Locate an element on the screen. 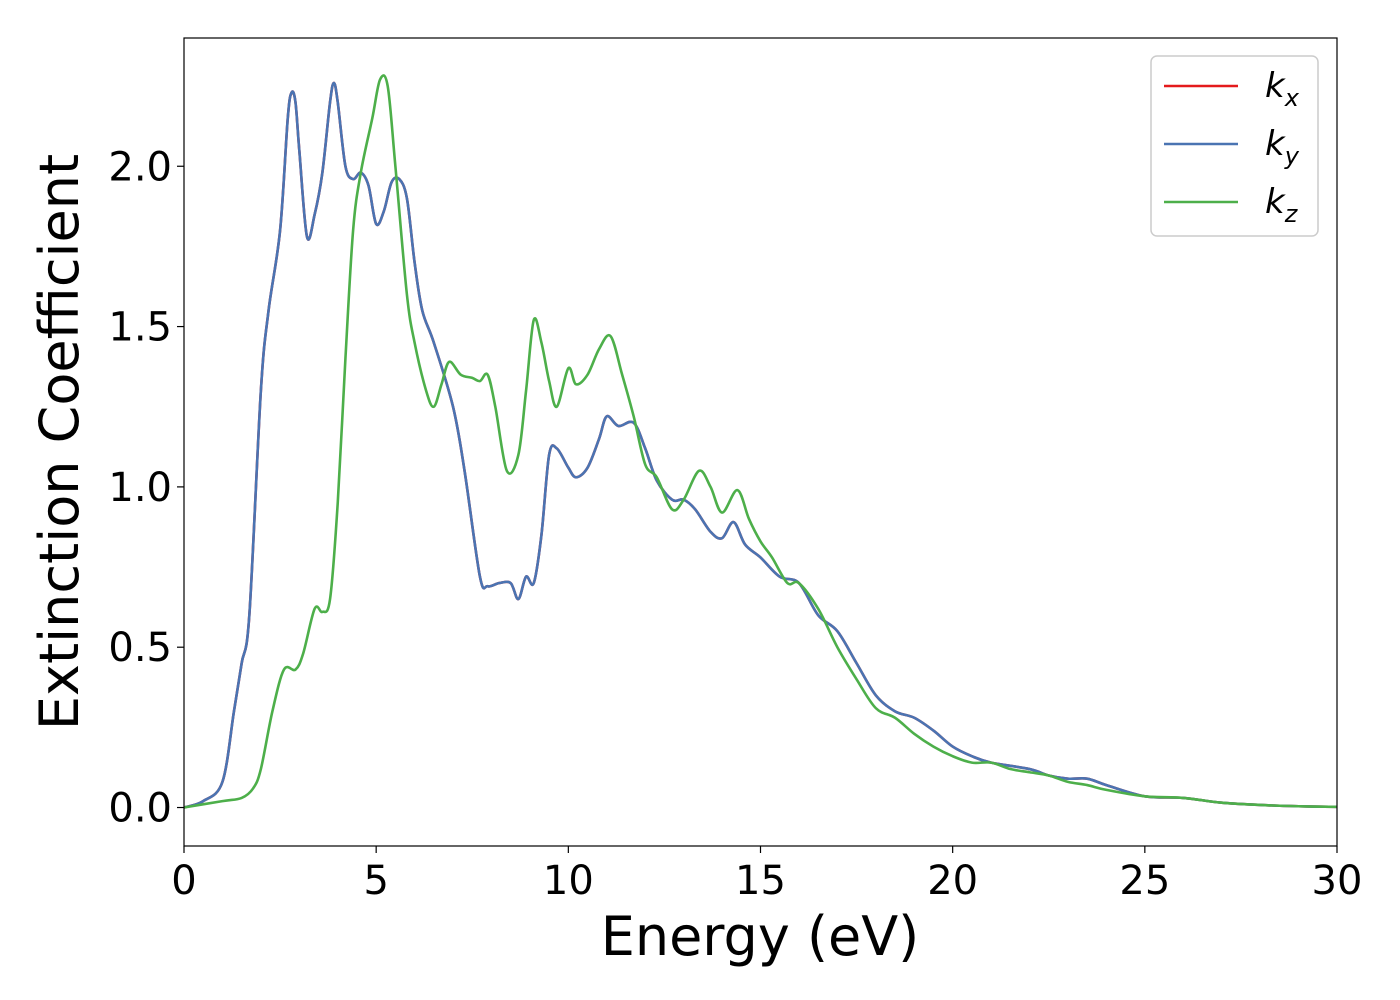 The height and width of the screenshot is (1000, 1400). legend-box is located at coordinates (1234, 146).